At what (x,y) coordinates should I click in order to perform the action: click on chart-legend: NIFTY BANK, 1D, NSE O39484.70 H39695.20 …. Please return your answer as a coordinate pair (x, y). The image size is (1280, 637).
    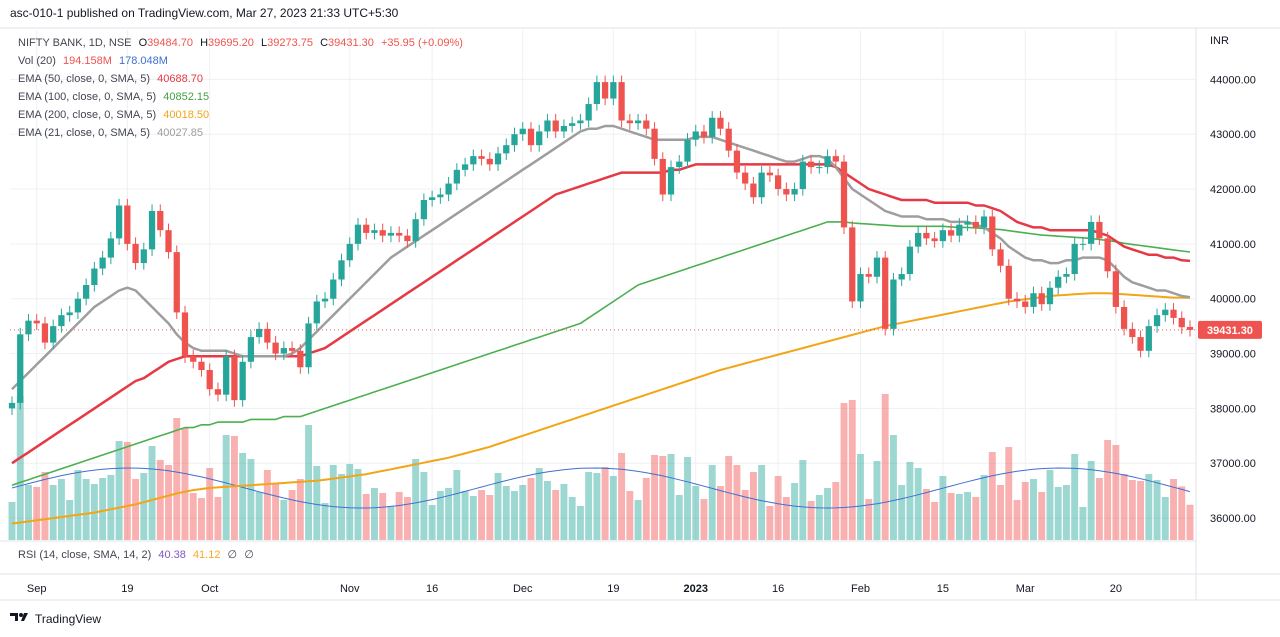
    Looking at the image, I should click on (242, 88).